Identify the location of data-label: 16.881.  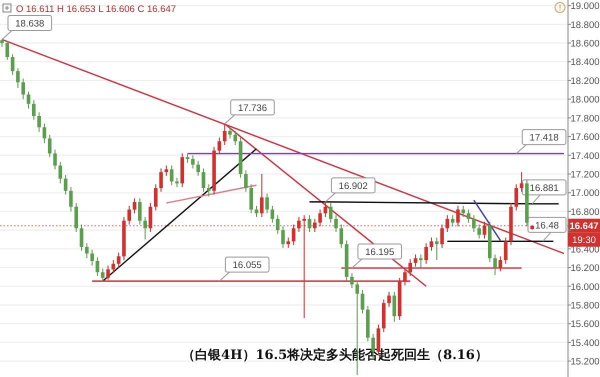
(544, 188).